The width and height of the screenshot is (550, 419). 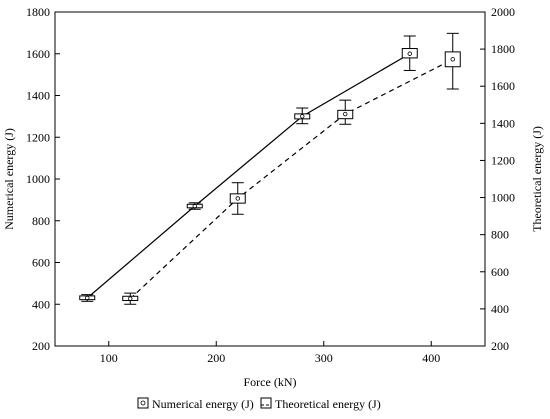 I want to click on left-tick-label: 1400, so click(x=38, y=96).